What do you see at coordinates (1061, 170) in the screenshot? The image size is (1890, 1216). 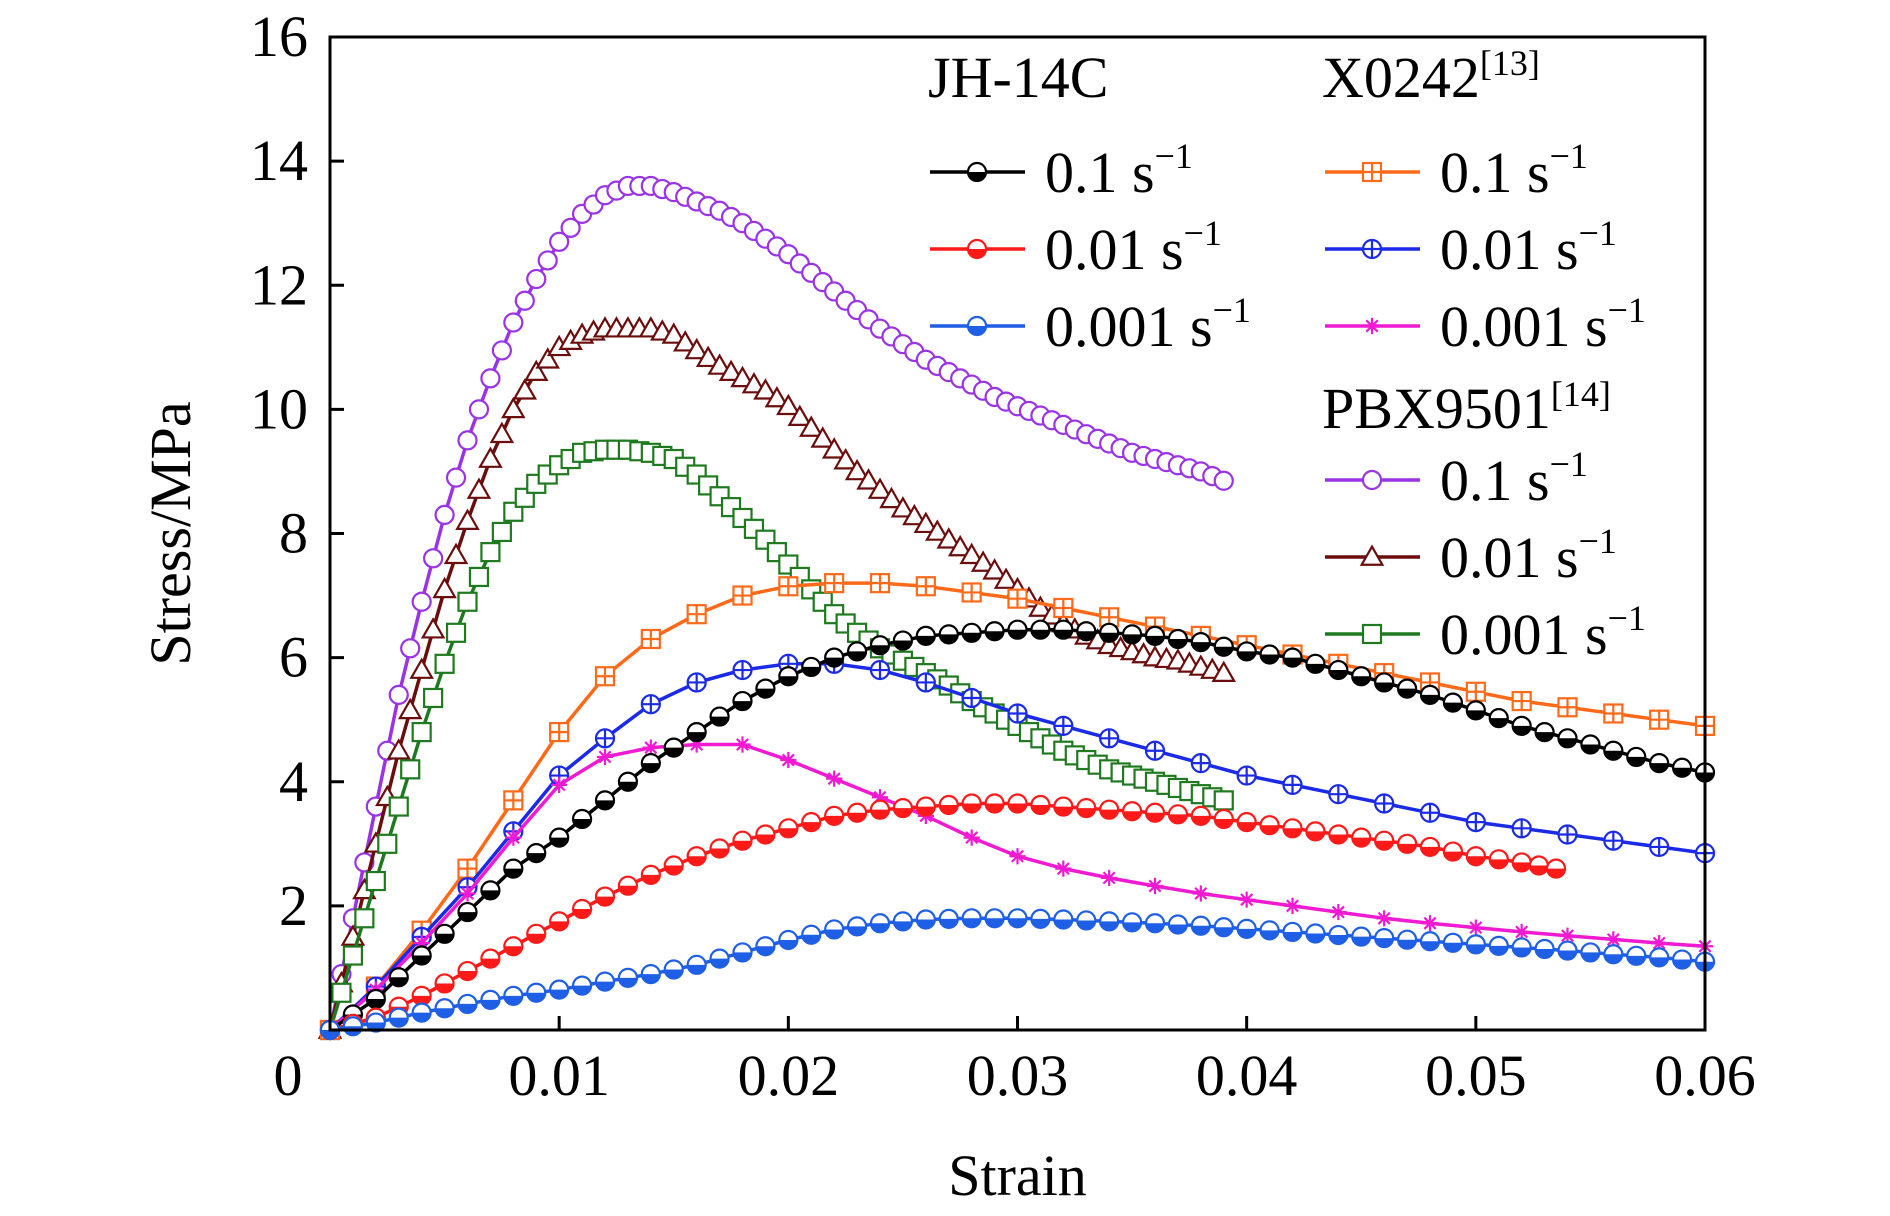 I see `legend-entry: 0.1 s−1` at bounding box center [1061, 170].